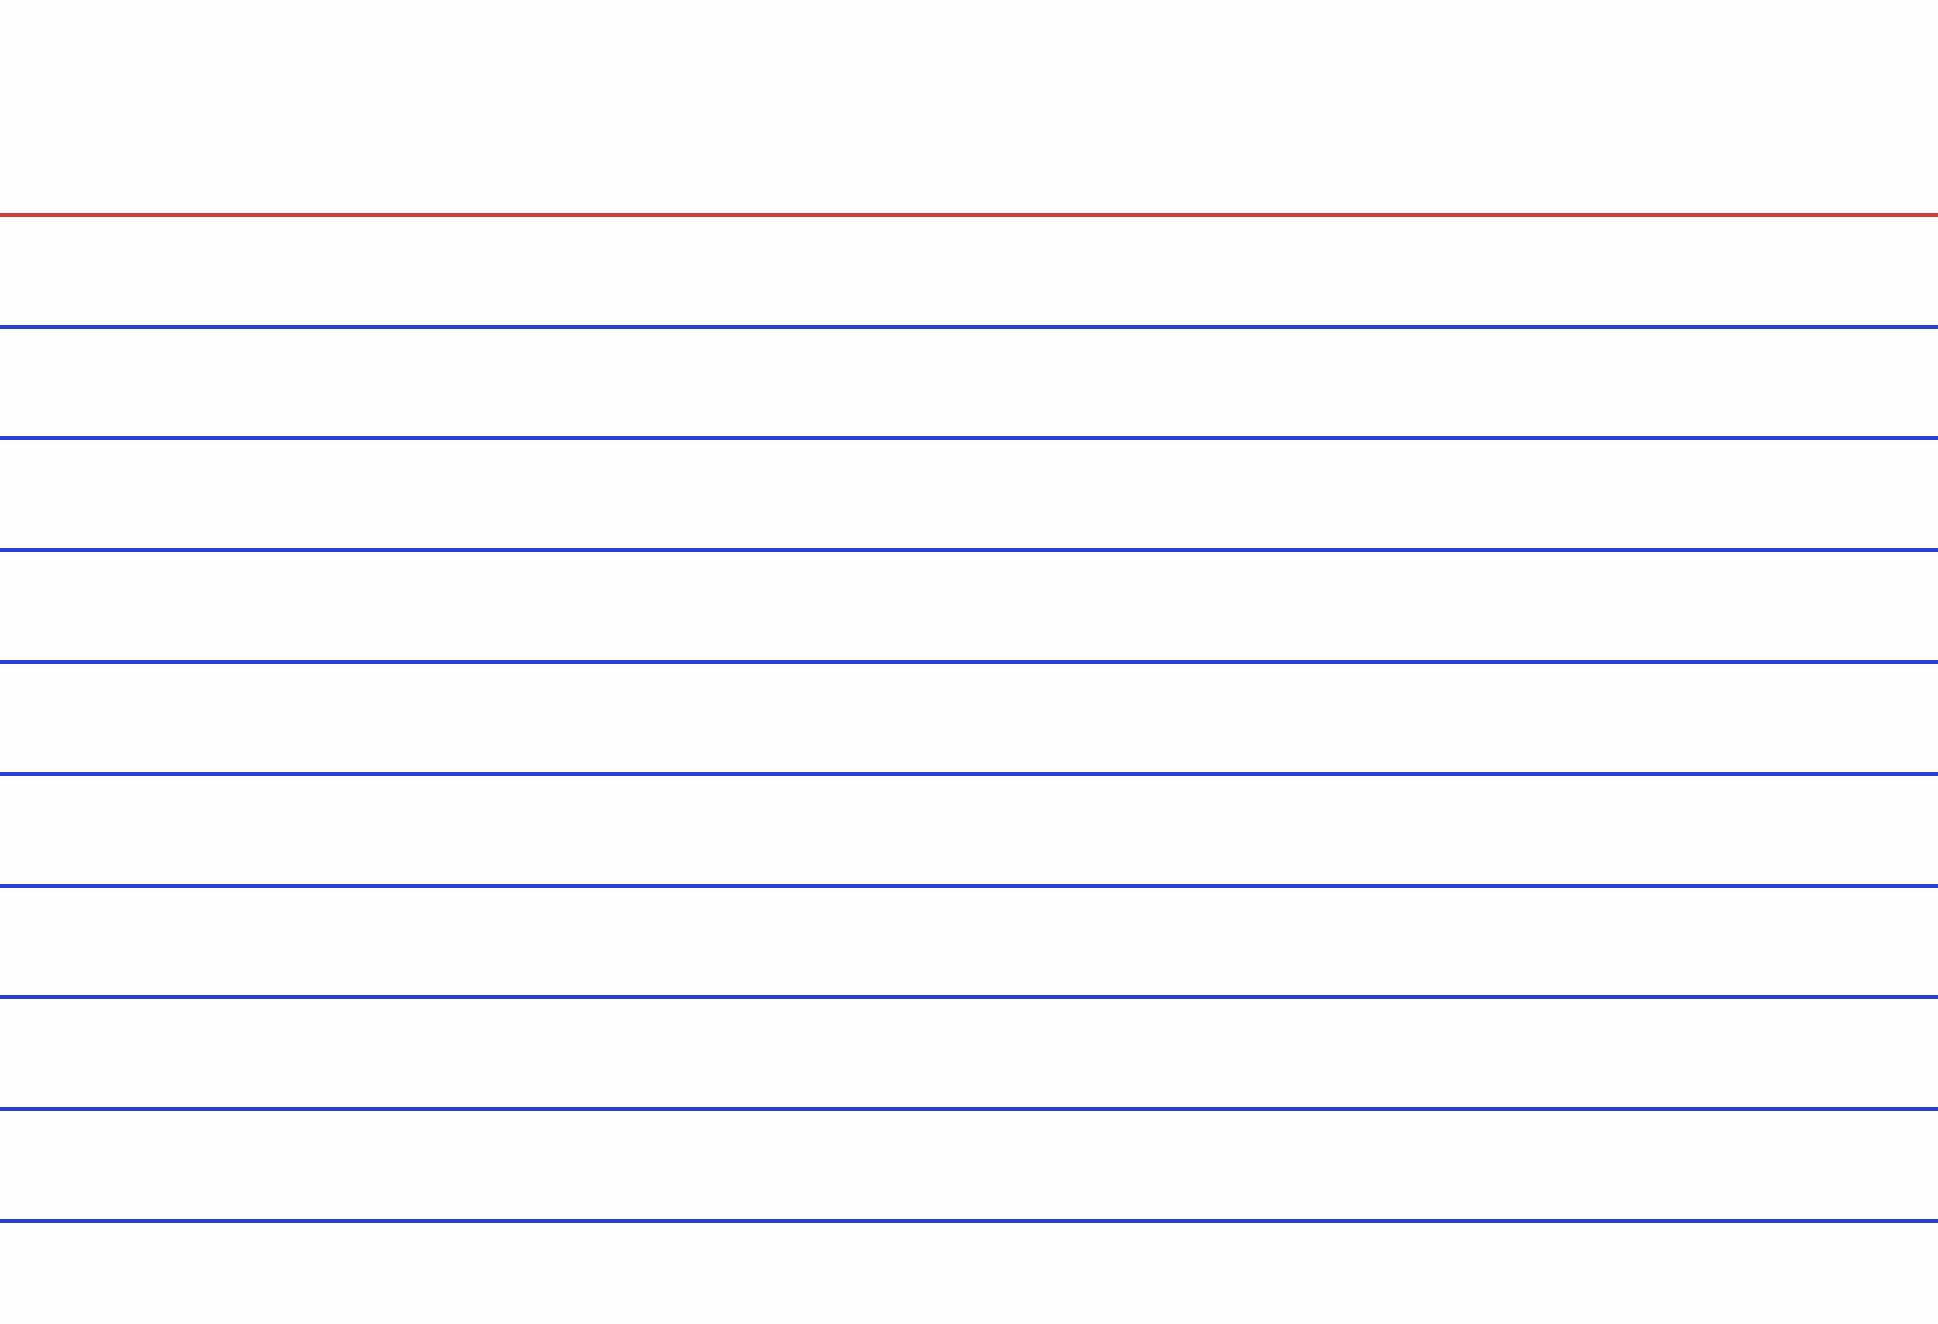 This screenshot has width=1938, height=1324. I want to click on header-rule-red, so click(969, 215).